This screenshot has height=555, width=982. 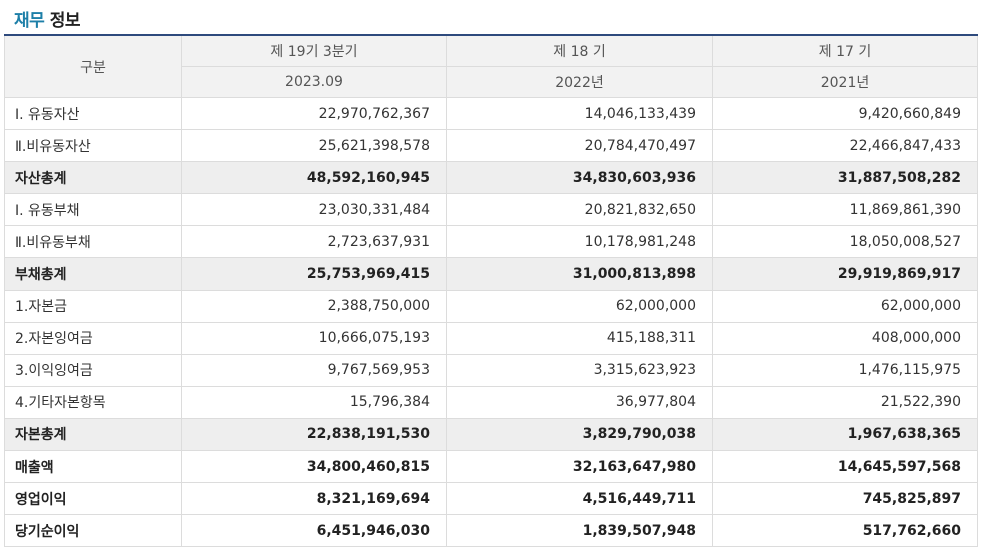 I want to click on value-cell: 9,767,569,953, so click(x=314, y=370).